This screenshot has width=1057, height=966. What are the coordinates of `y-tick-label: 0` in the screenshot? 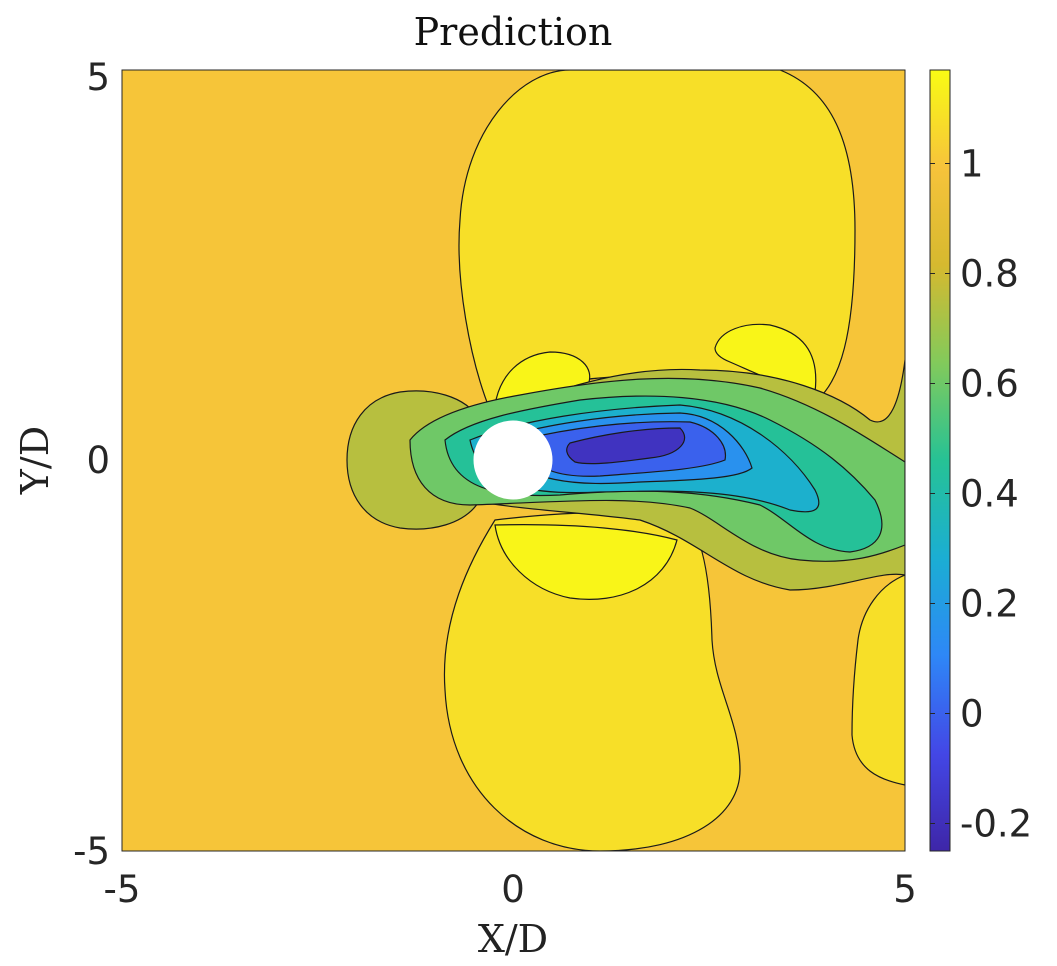 It's located at (98, 460).